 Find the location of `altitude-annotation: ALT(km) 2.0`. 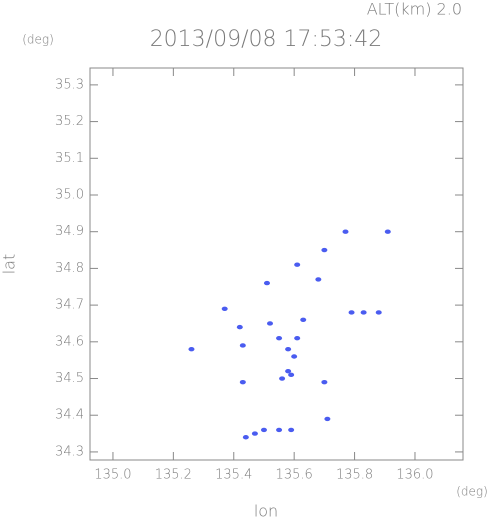

altitude-annotation: ALT(km) 2.0 is located at coordinates (414, 9).